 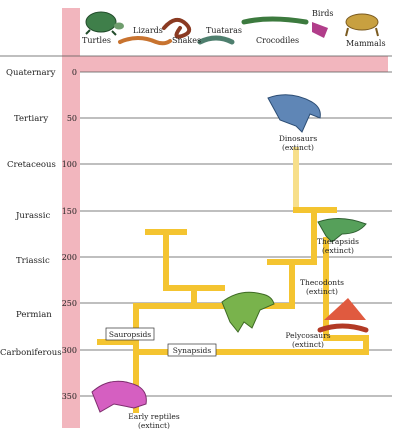 I want to click on label-pelycosaurs-extinct: (extinct), so click(x=308, y=344).